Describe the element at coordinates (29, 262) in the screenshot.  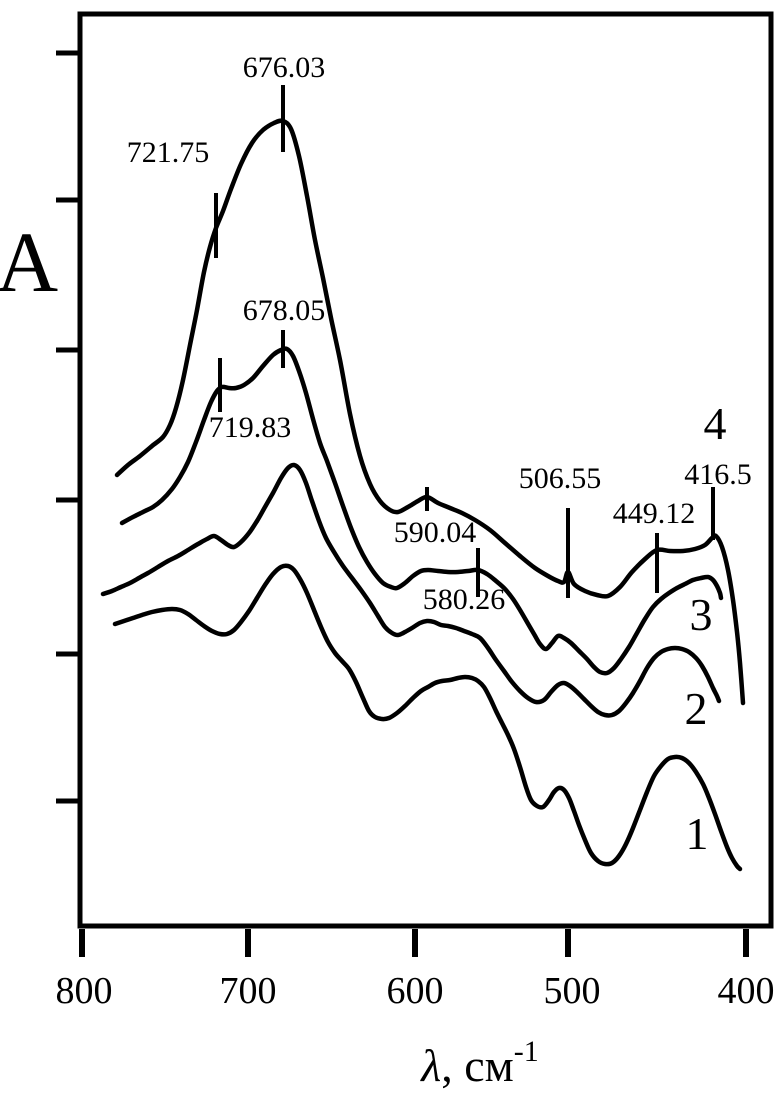
I see `y-axis-title: A` at that location.